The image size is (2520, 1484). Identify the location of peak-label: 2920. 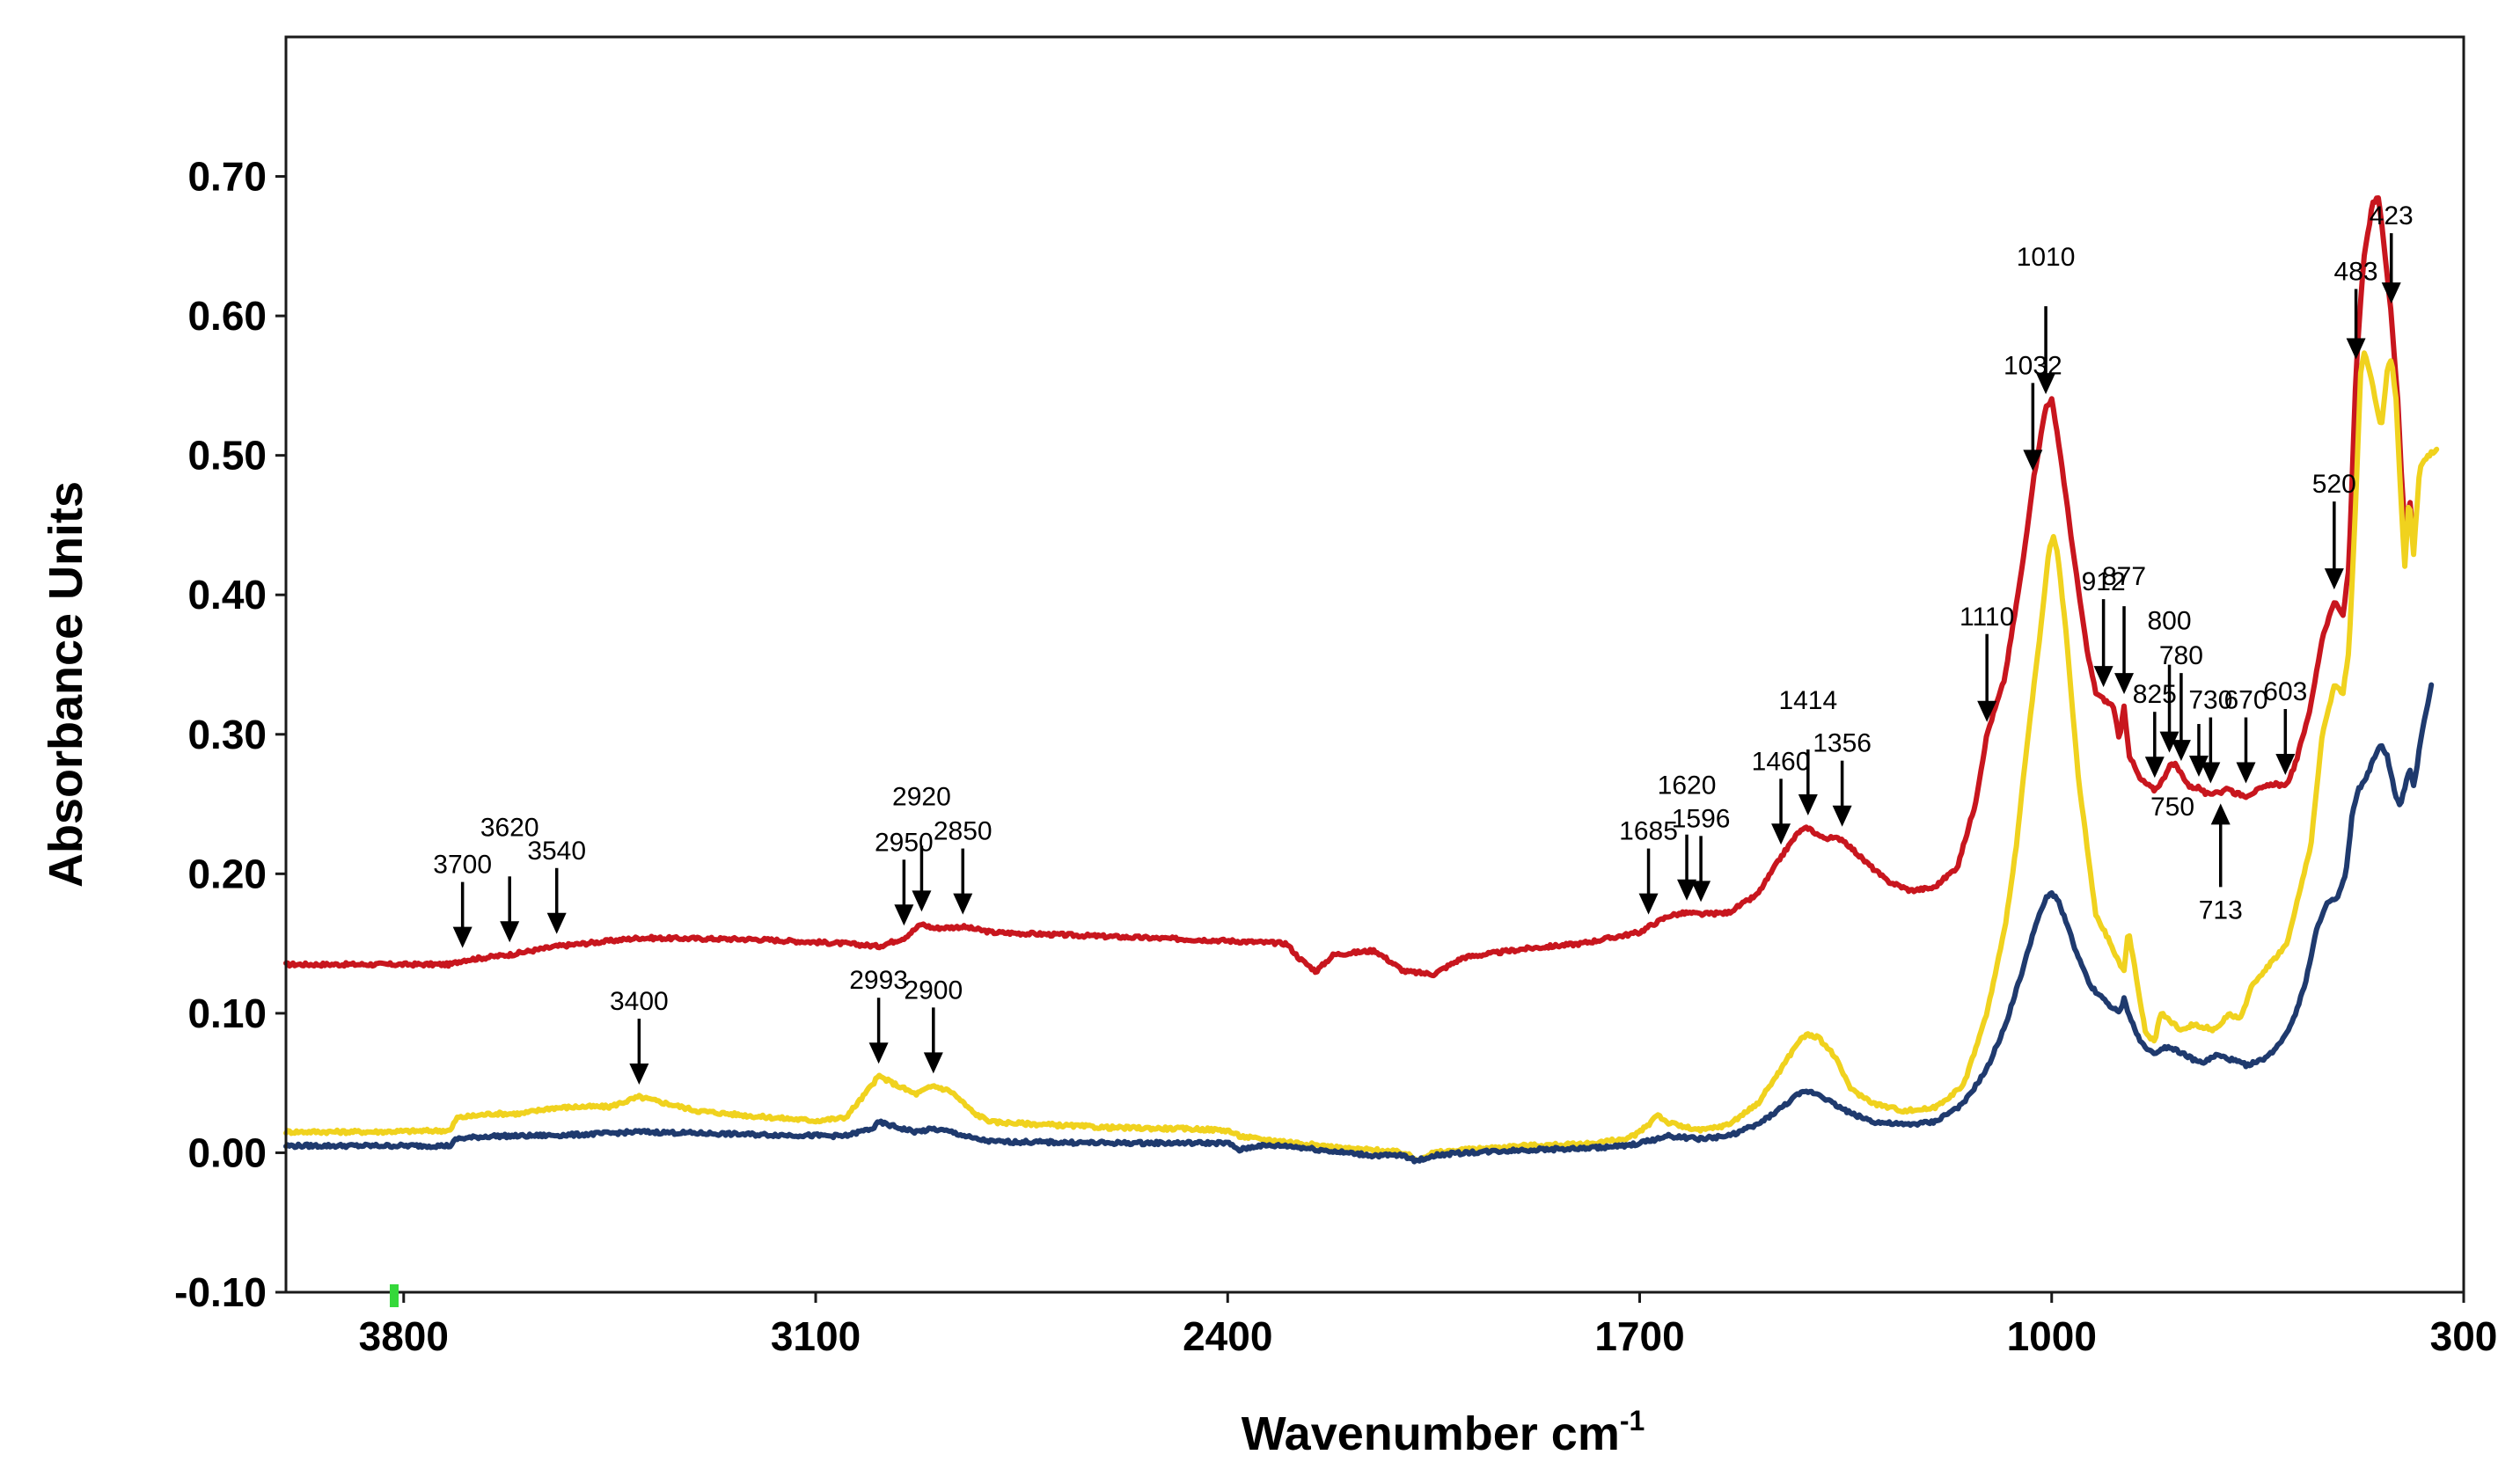
(922, 796).